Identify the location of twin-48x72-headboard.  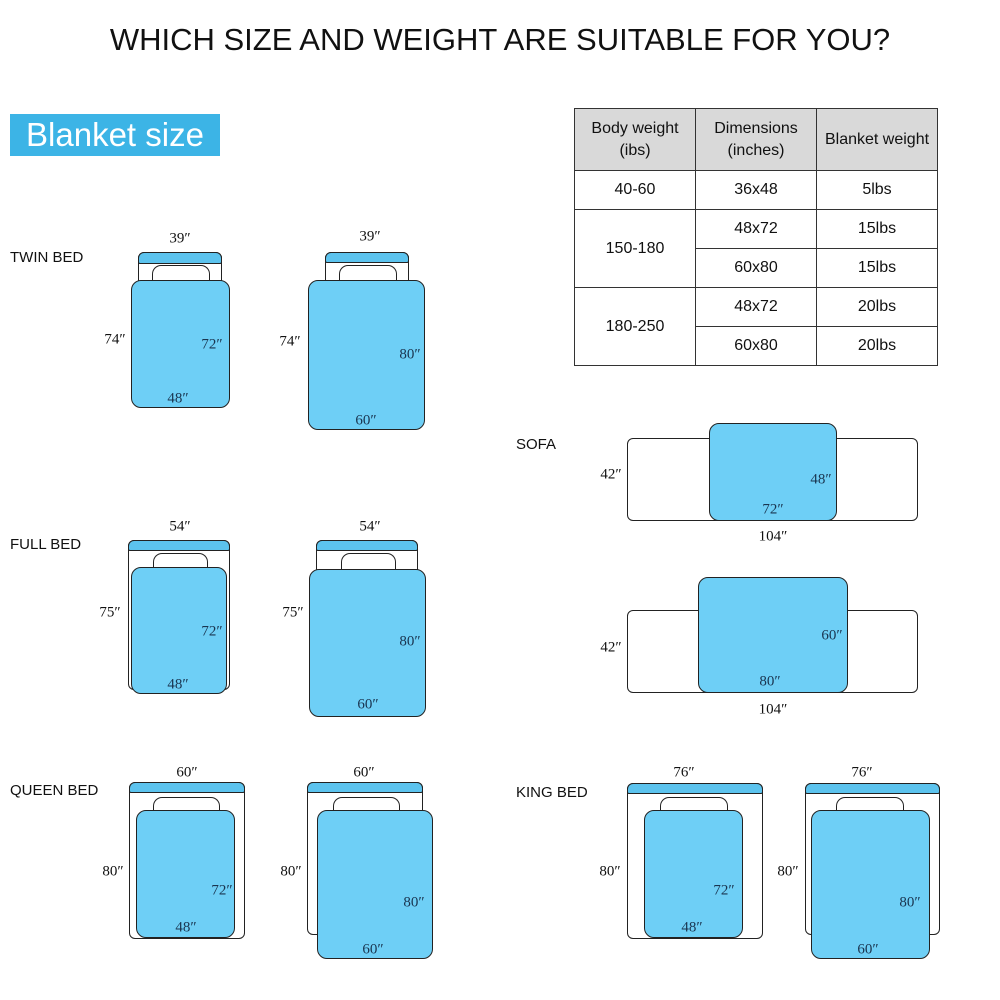
(180, 258).